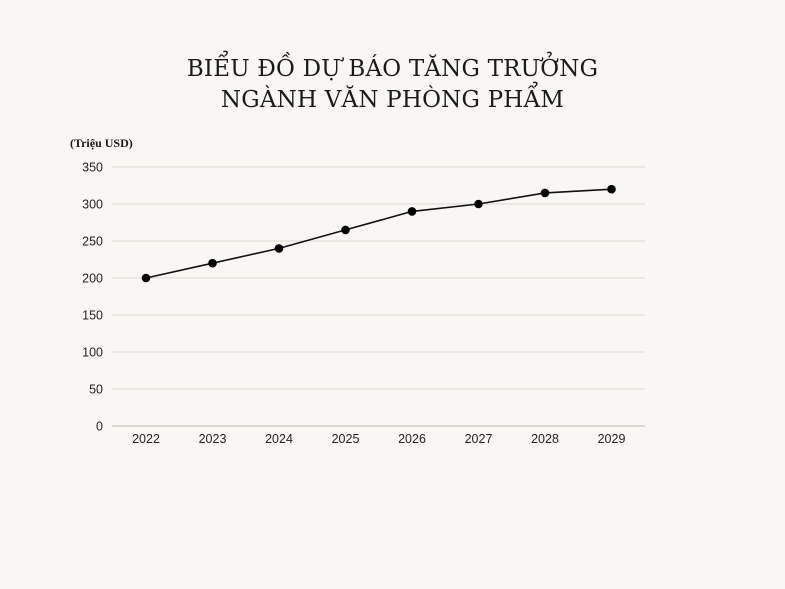  Describe the element at coordinates (92, 279) in the screenshot. I see `y-tick-label: 200` at that location.